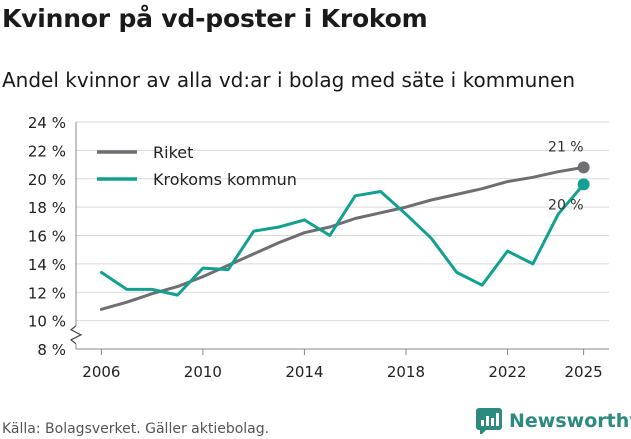 The width and height of the screenshot is (631, 439). I want to click on newsworthy-logo-icon, so click(489, 421).